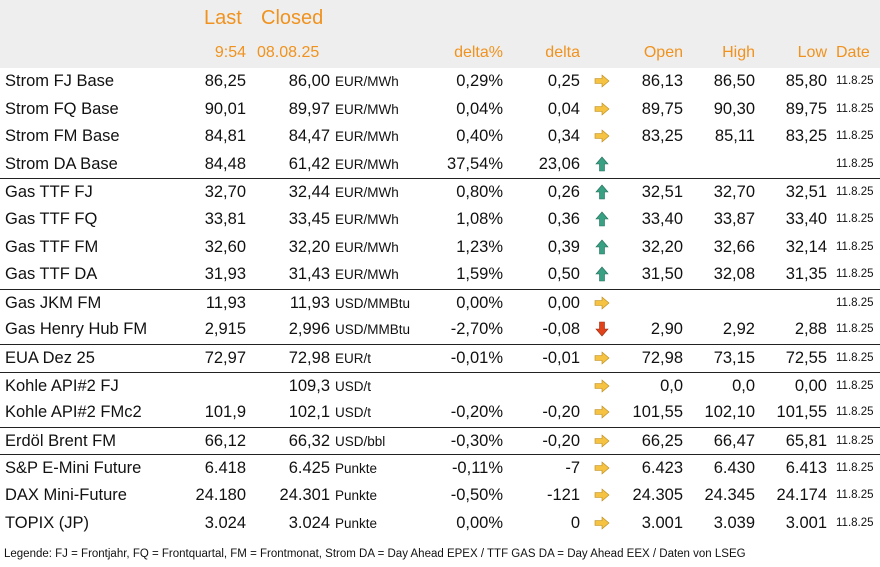 The height and width of the screenshot is (567, 880). Describe the element at coordinates (225, 329) in the screenshot. I see `cell-last: 2,915` at that location.